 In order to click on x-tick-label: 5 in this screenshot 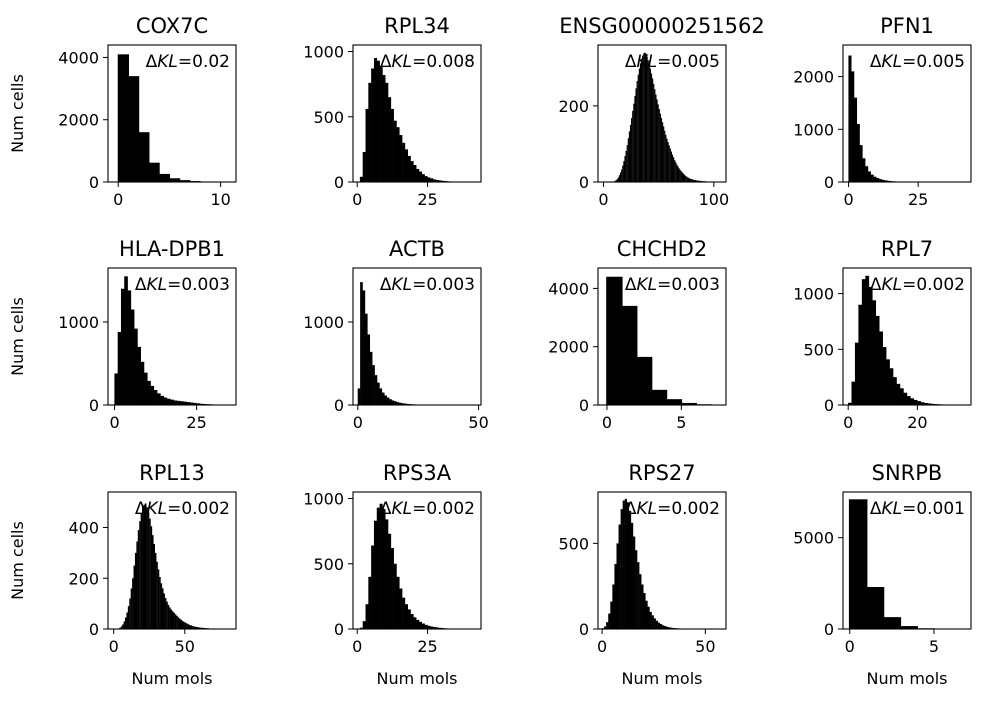, I will do `click(681, 422)`.